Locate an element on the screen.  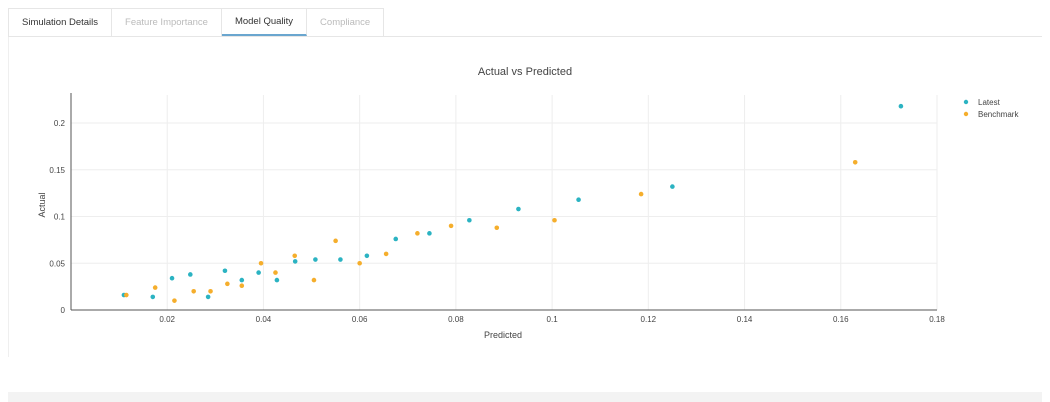
y-tick-label: 0.1 is located at coordinates (60, 217).